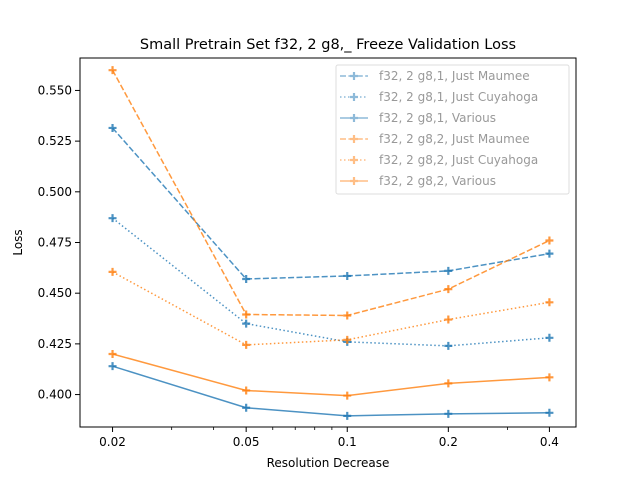 This screenshot has width=640, height=480. Describe the element at coordinates (454, 76) in the screenshot. I see `legend-label: f32, 2 g8,1, Just Maumee` at that location.